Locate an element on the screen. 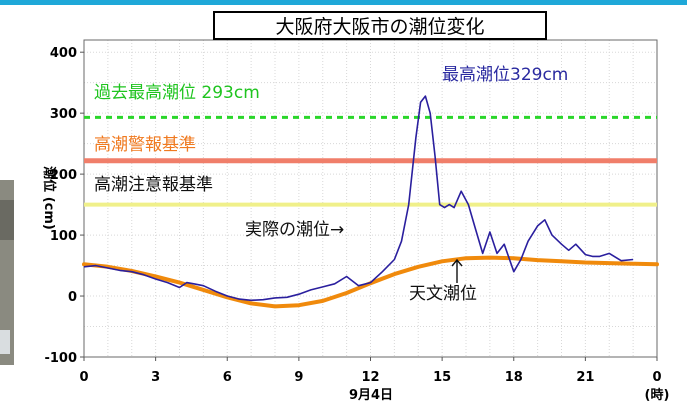  x-tick-label: 6 is located at coordinates (227, 377).